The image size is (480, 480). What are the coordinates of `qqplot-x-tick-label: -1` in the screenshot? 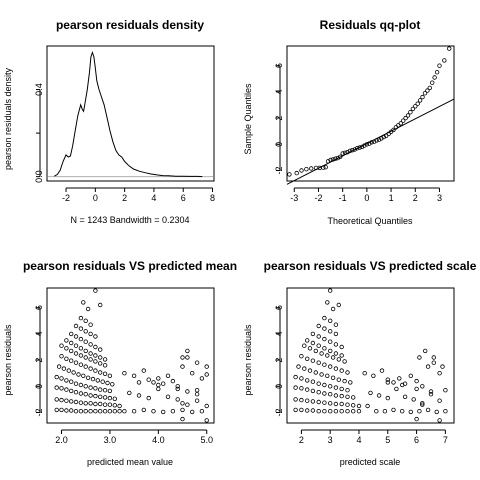 It's located at (343, 198).